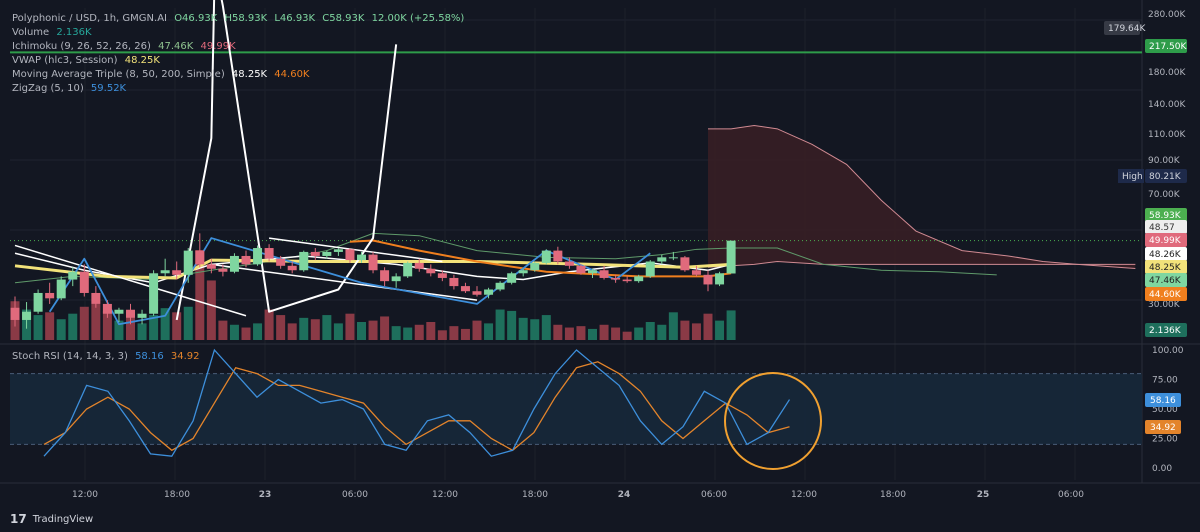 The height and width of the screenshot is (532, 1200). What do you see at coordinates (18, 519) in the screenshot?
I see `tradingview-logo-icon: 𝟭𝟳` at bounding box center [18, 519].